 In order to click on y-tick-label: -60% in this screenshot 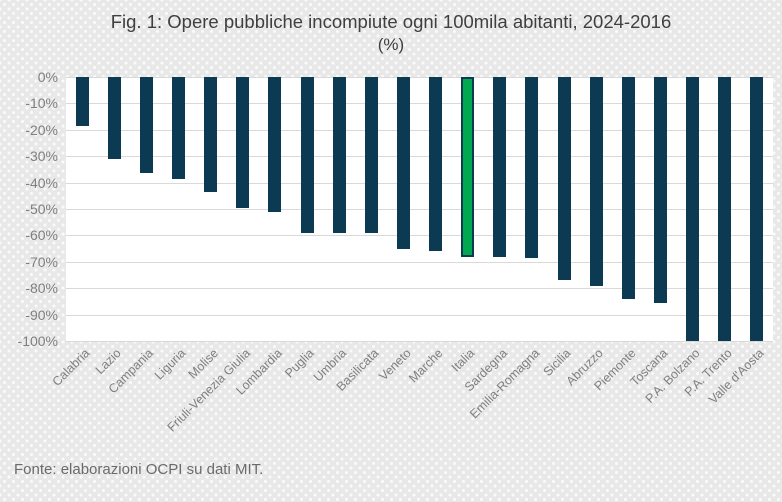, I will do `click(41, 235)`.